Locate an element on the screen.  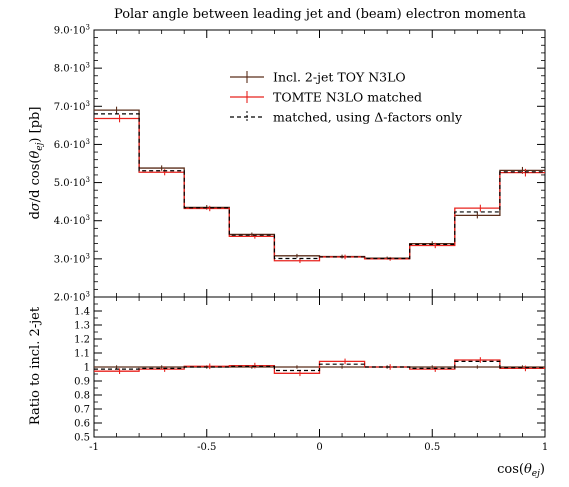
ratio-y-tick-label: 0.9 is located at coordinates (82, 382).